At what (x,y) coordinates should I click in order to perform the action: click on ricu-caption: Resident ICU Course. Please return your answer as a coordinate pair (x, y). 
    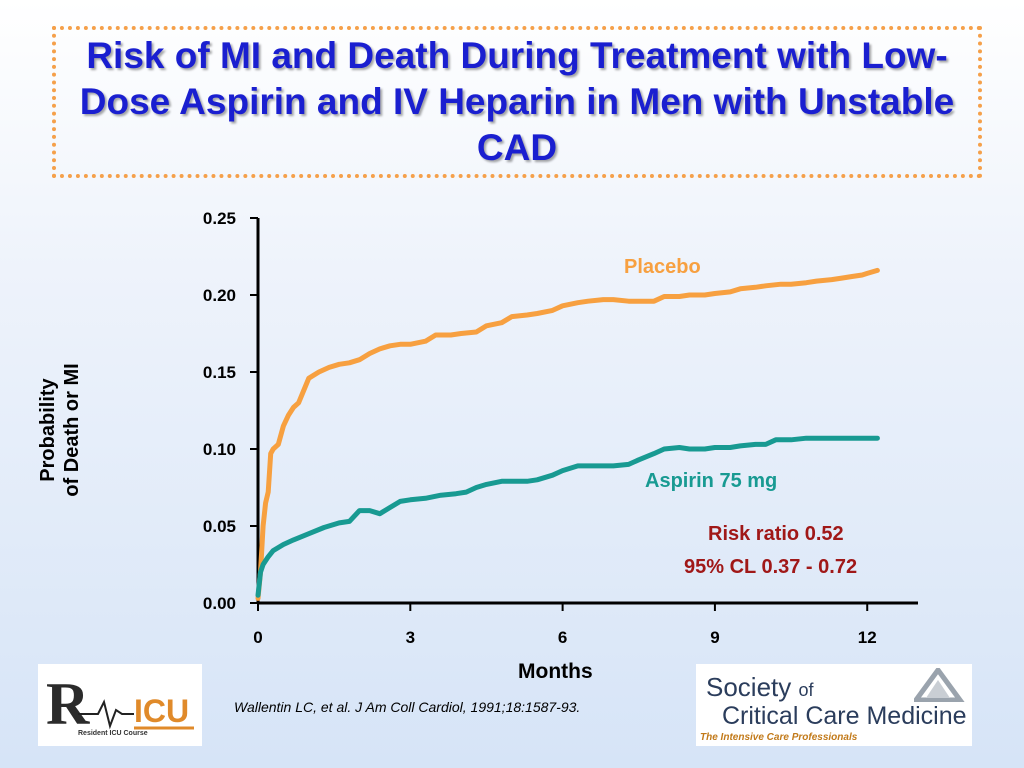
    Looking at the image, I should click on (113, 733).